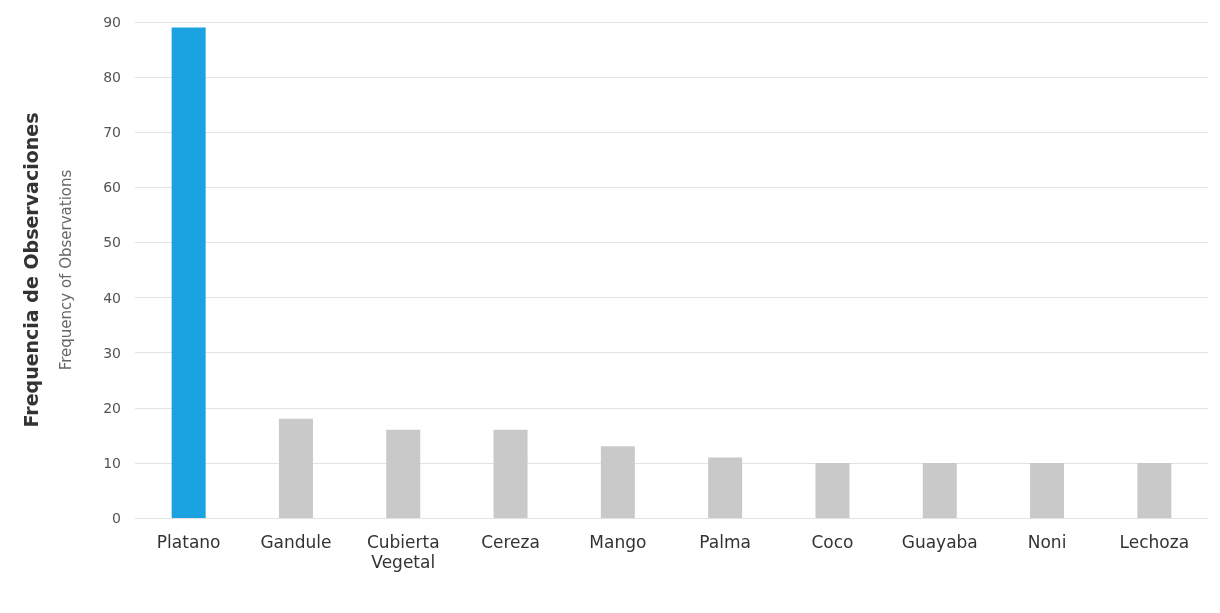  Describe the element at coordinates (725, 542) in the screenshot. I see `x-tick-label: Palma` at that location.